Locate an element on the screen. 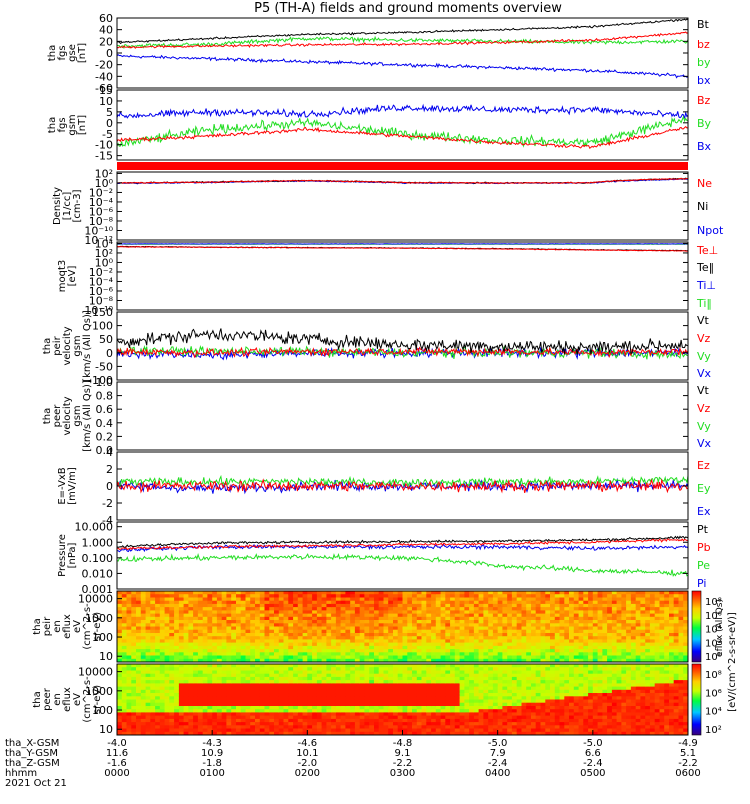  ytick-label: 1.0 is located at coordinates (105, 382).